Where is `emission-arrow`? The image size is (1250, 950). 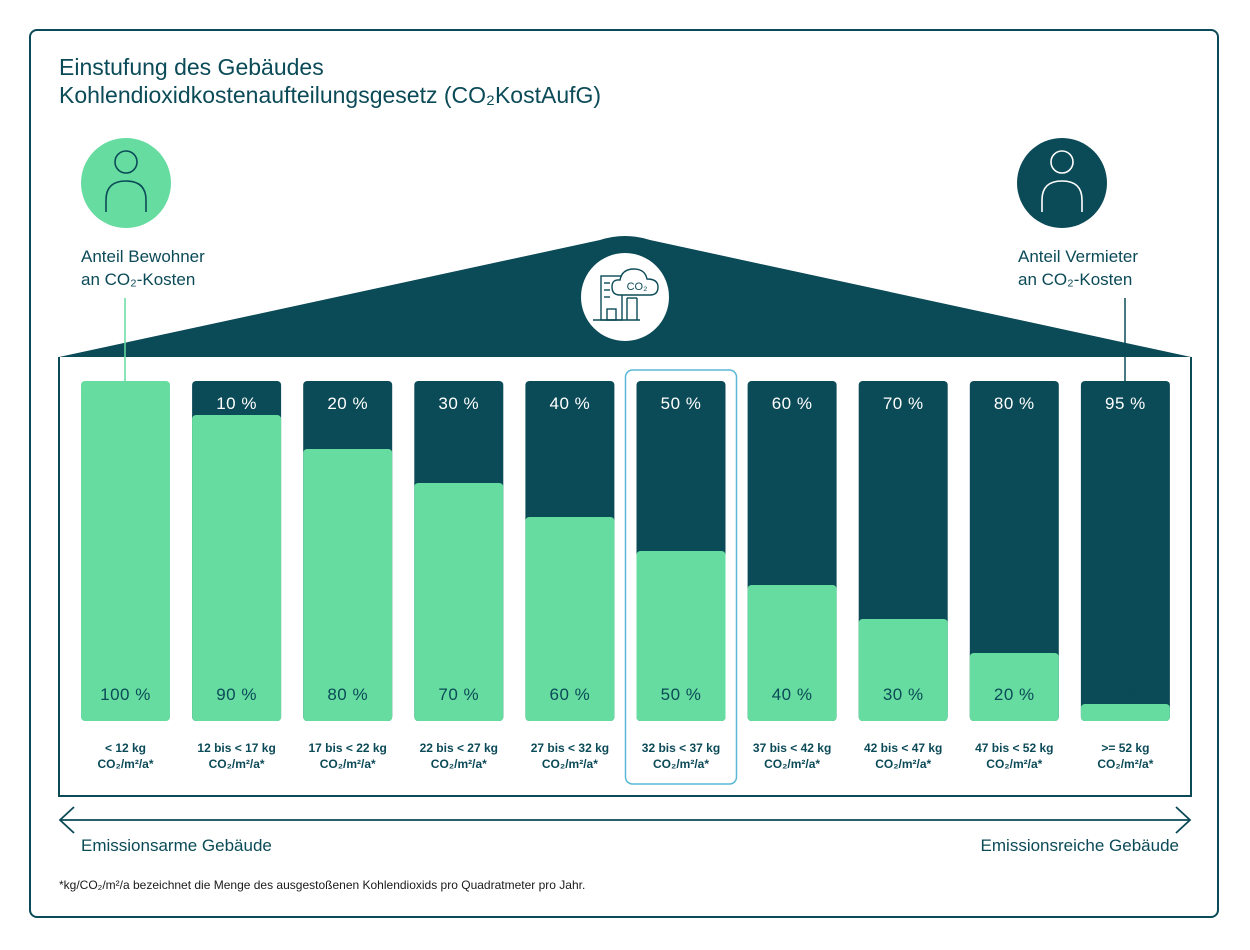
emission-arrow is located at coordinates (625, 820).